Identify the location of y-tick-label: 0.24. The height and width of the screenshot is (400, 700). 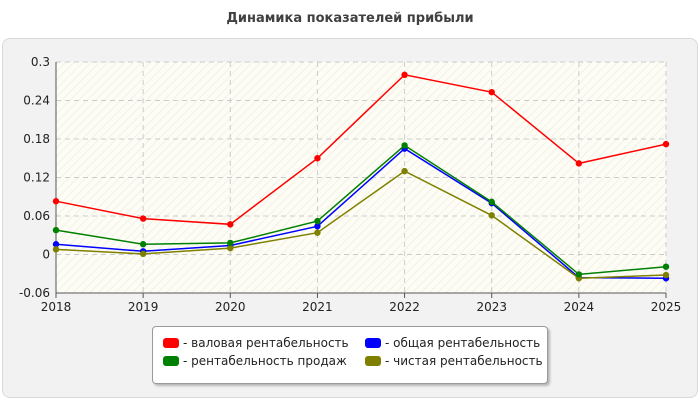
(36, 101).